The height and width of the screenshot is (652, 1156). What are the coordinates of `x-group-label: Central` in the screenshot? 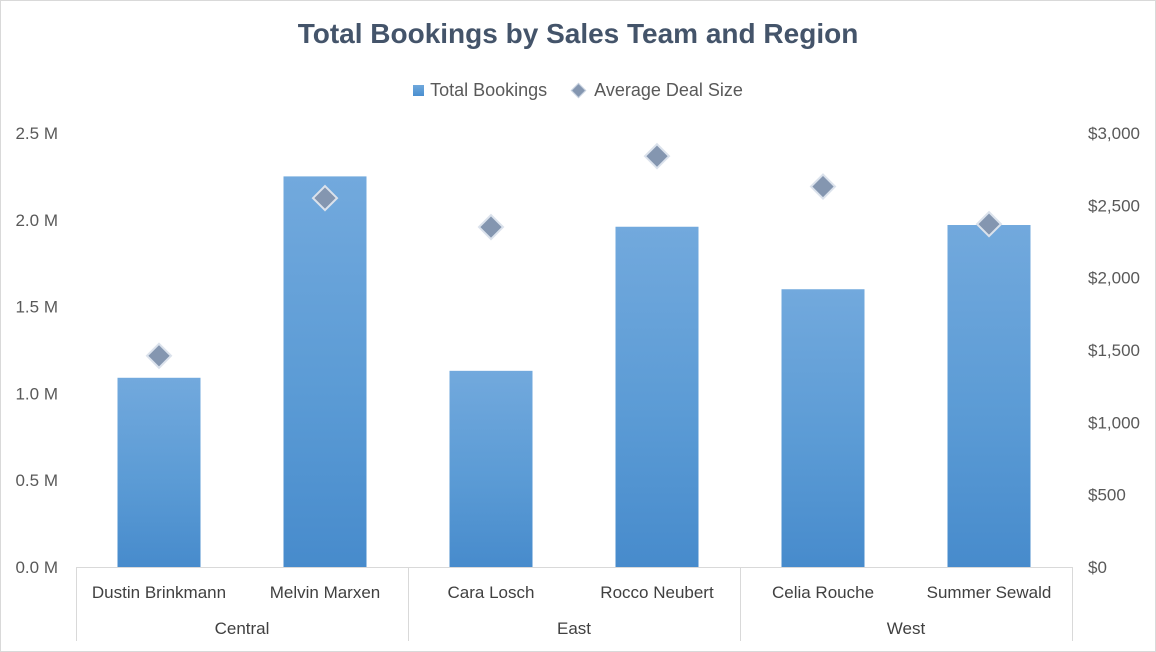 It's located at (242, 628).